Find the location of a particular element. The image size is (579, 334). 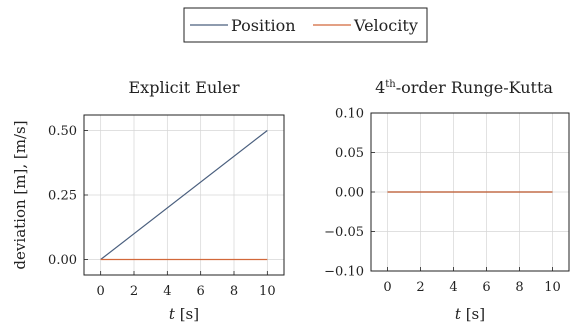

y-tick-label: 0.05 is located at coordinates (349, 153).